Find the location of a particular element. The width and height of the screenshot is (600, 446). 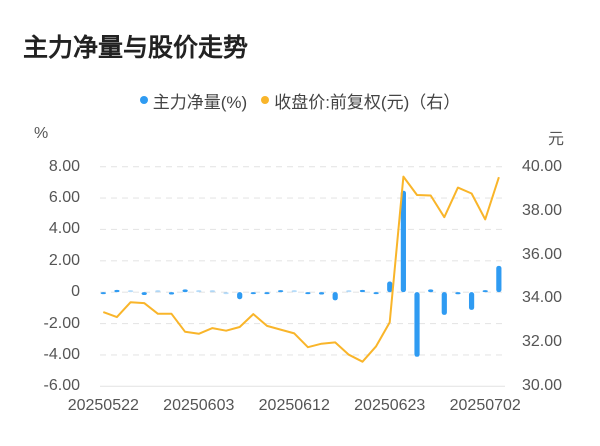

x-axis-tick-label: 20250522 is located at coordinates (103, 405).